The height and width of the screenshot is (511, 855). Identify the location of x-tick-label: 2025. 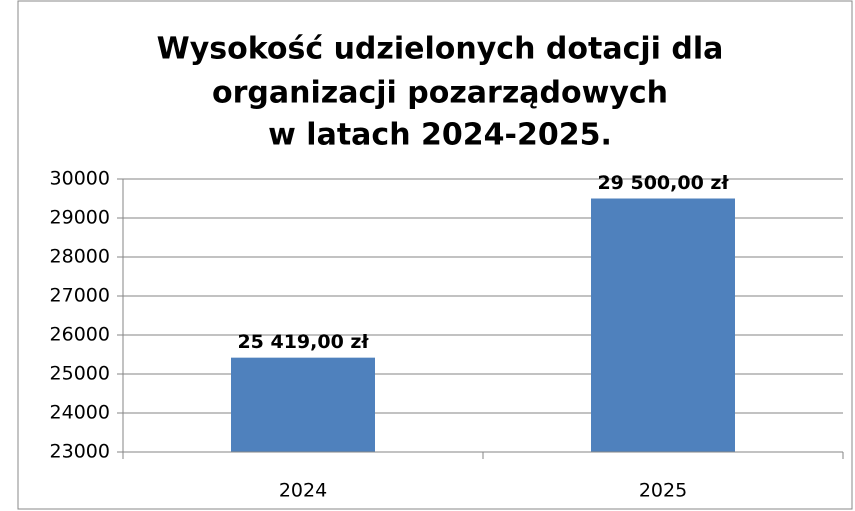
(663, 491).